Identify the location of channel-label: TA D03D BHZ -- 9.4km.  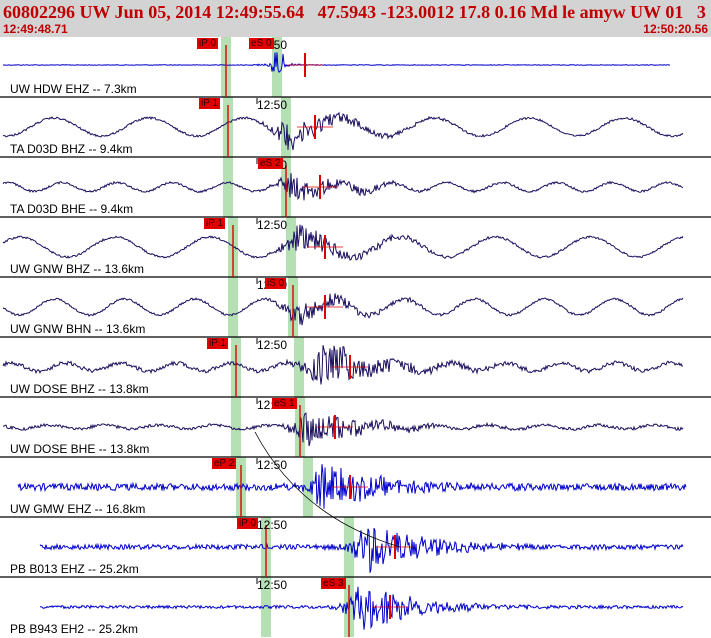
(71, 149).